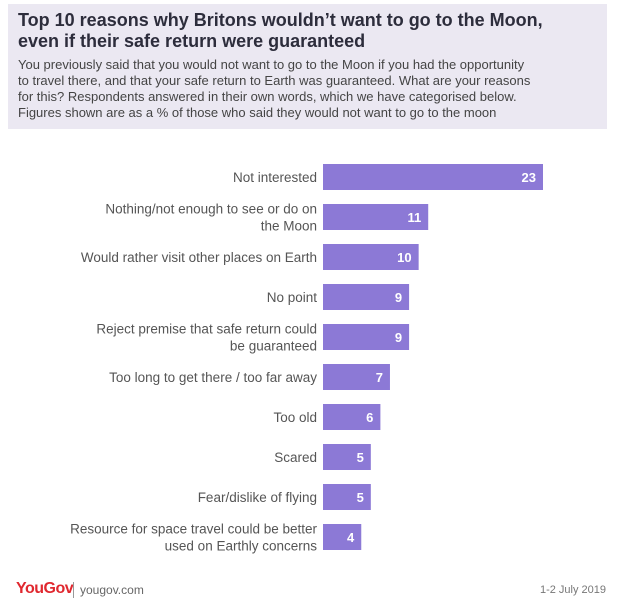 The height and width of the screenshot is (611, 623). I want to click on yougov-logo: YouGov, so click(45, 589).